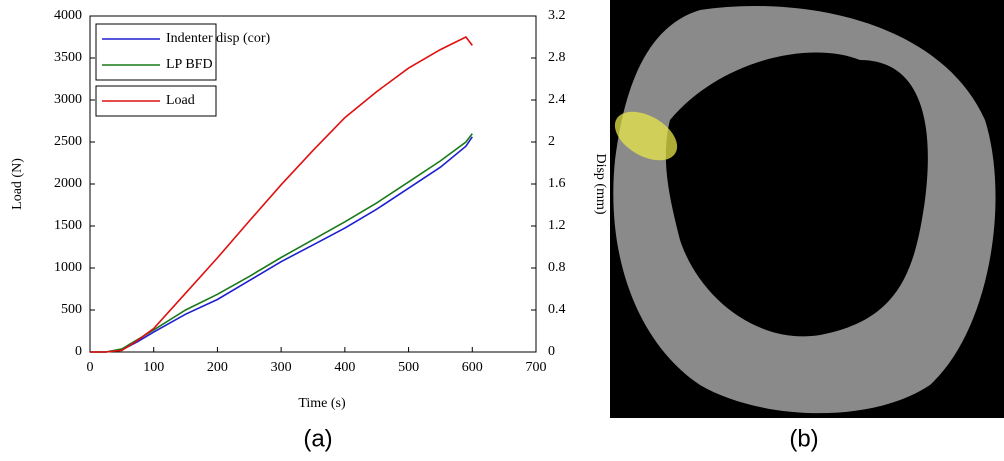  What do you see at coordinates (218, 38) in the screenshot?
I see `legend-label: Indenter disp (cor)` at bounding box center [218, 38].